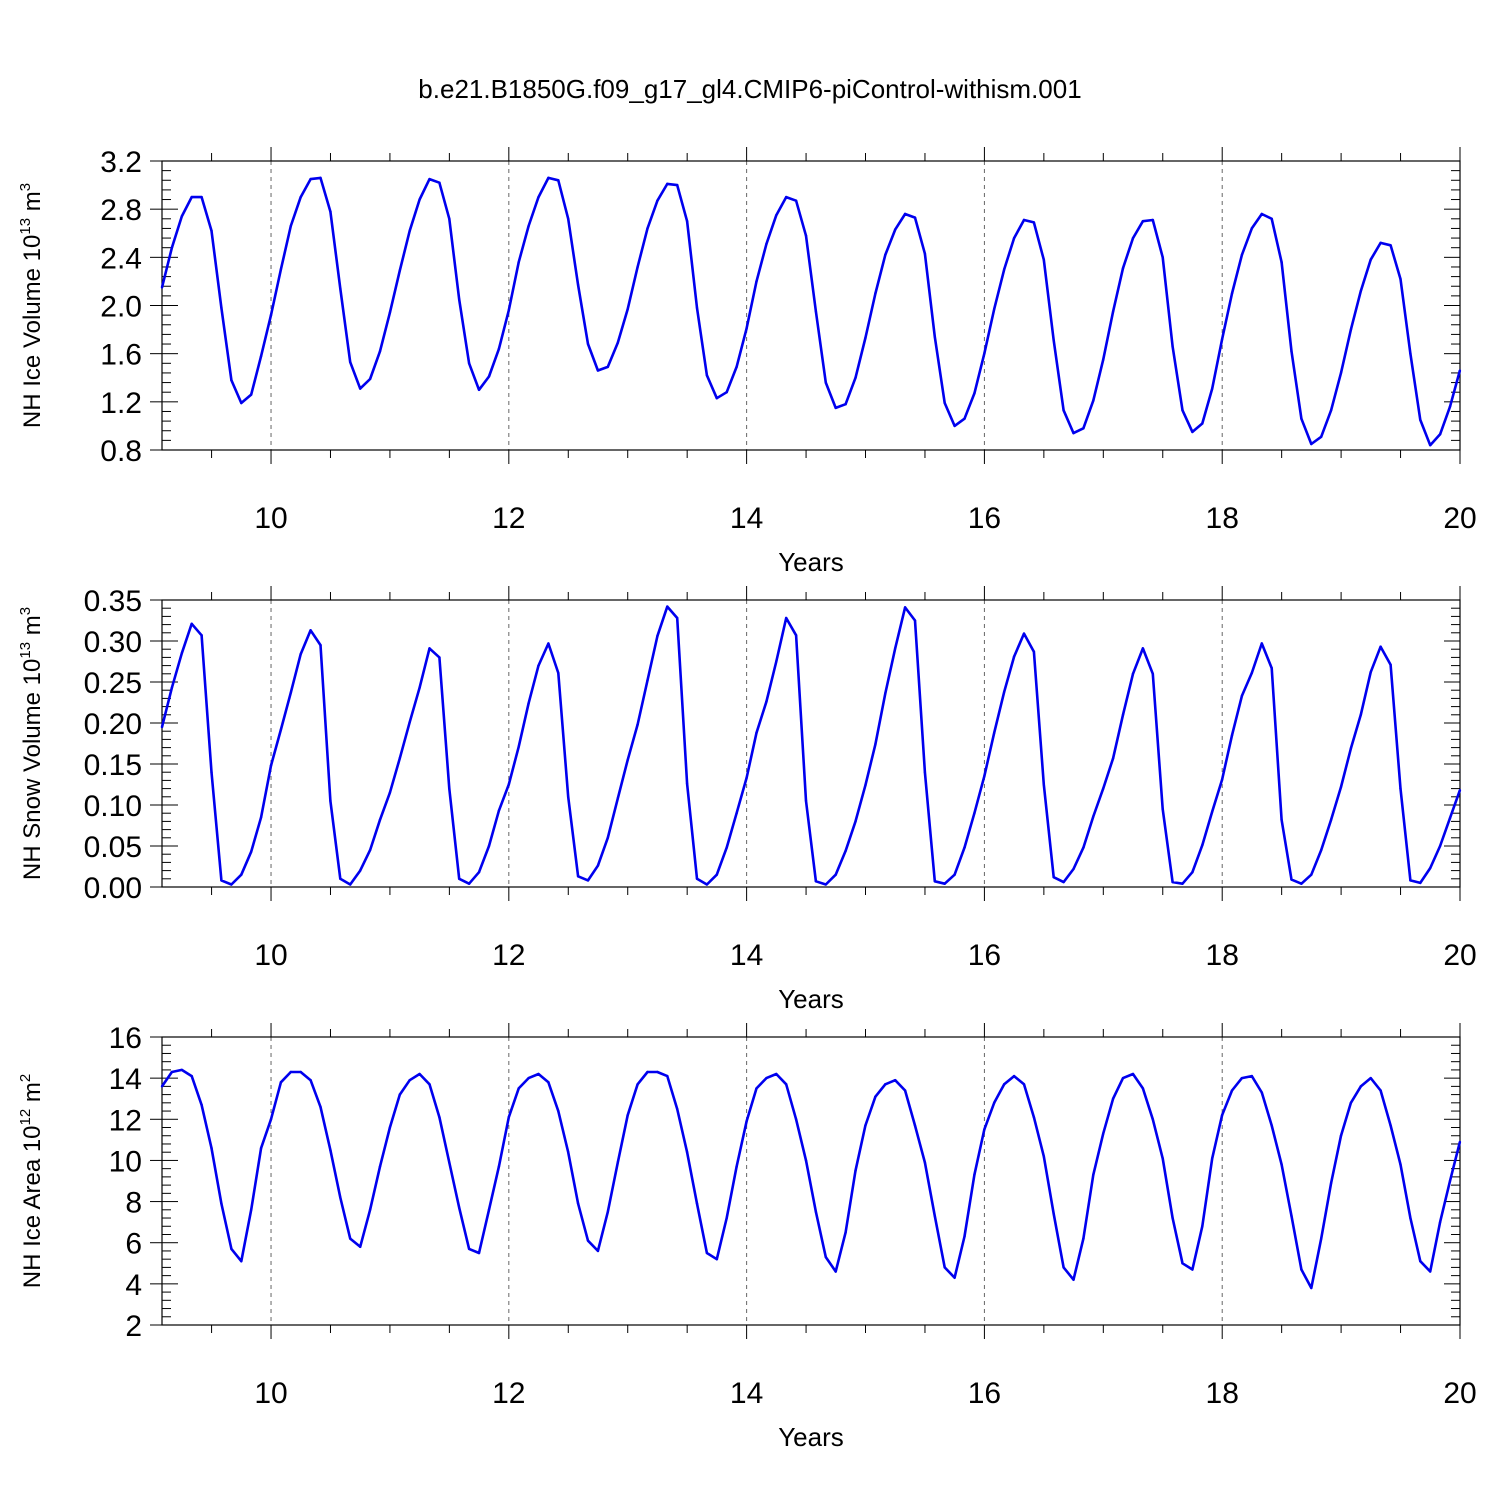 The width and height of the screenshot is (1500, 1500). What do you see at coordinates (125, 1161) in the screenshot?
I see `y-tick-label: 10` at bounding box center [125, 1161].